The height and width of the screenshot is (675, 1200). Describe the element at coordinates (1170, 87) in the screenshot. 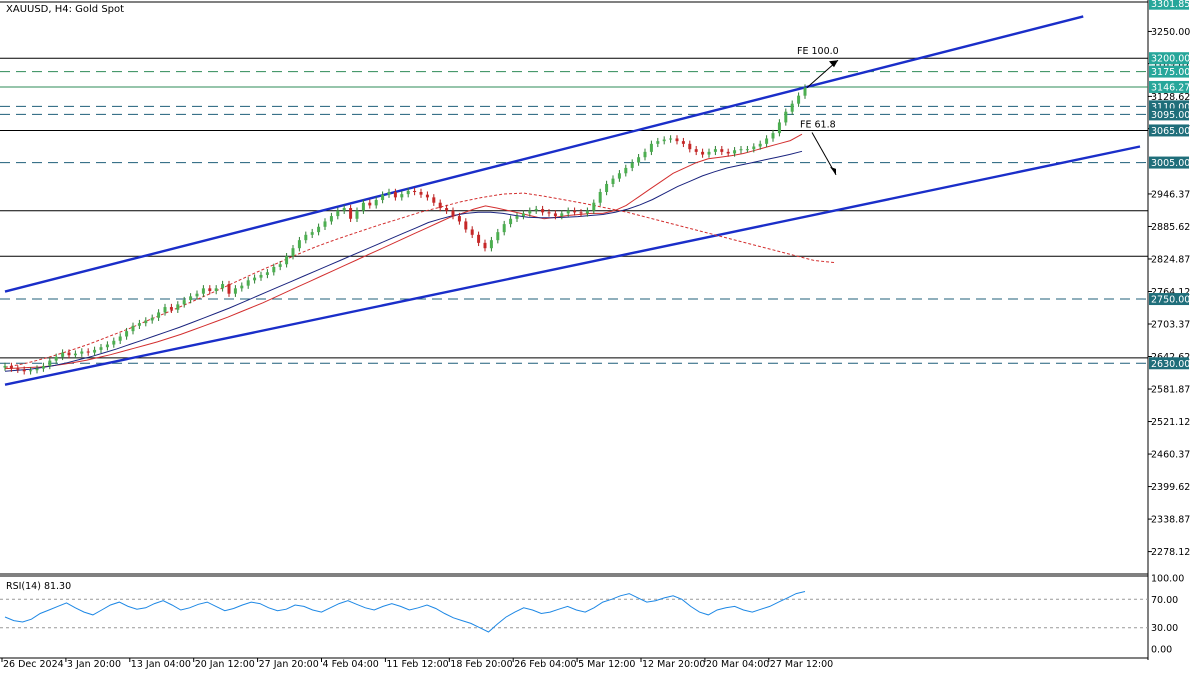

I see `price-tag-label: 3146.27` at that location.